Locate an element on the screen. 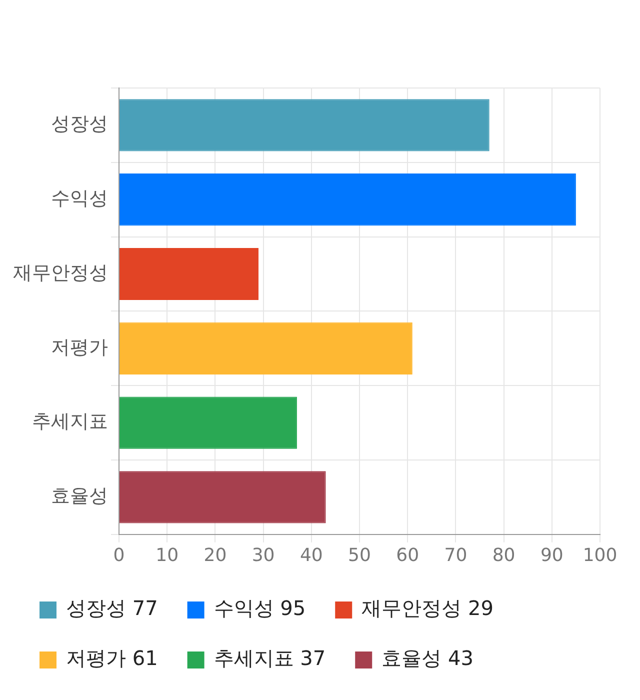  x-tick-label: 0 is located at coordinates (119, 555).